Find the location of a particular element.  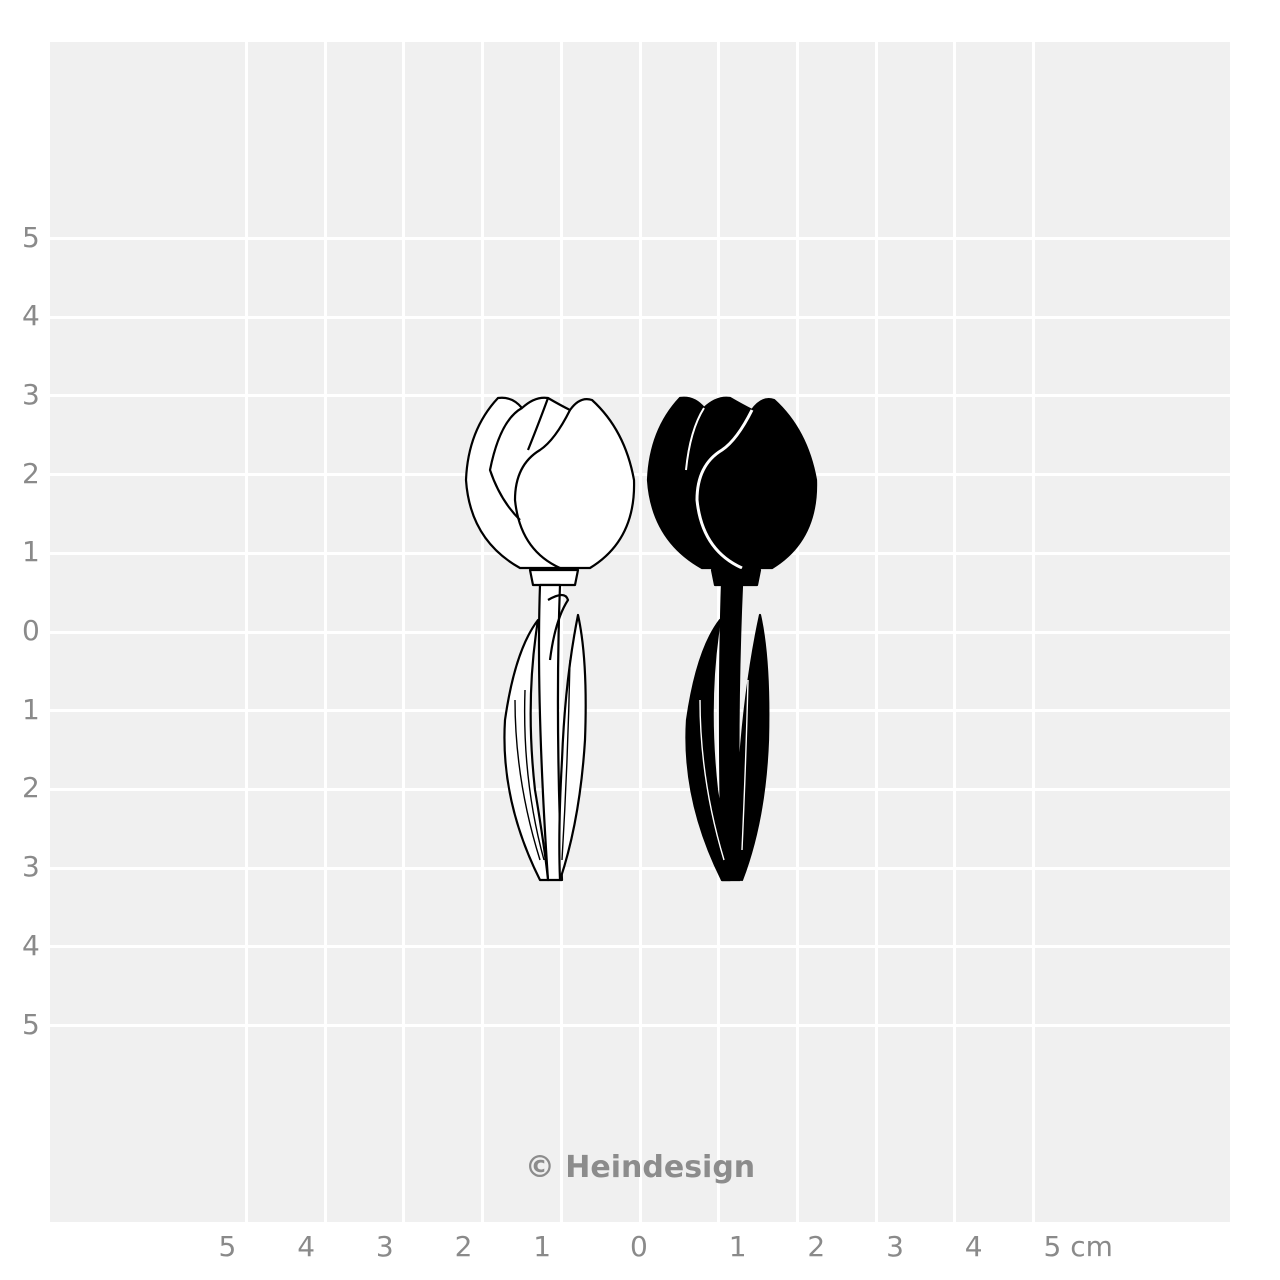

ruler-label-y: 0 is located at coordinates (31, 630).